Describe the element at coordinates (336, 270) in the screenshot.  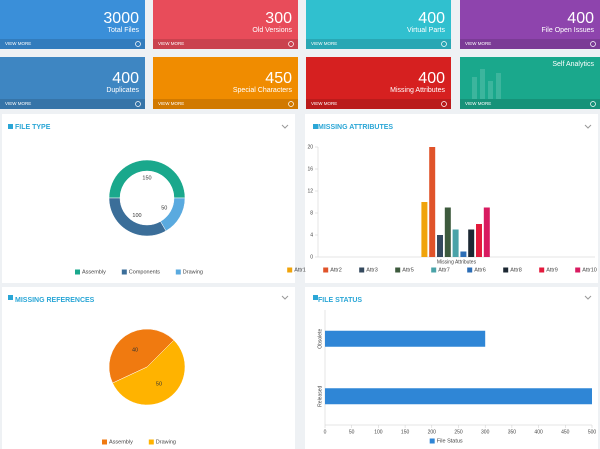
I see `legend-label: Attr2` at that location.